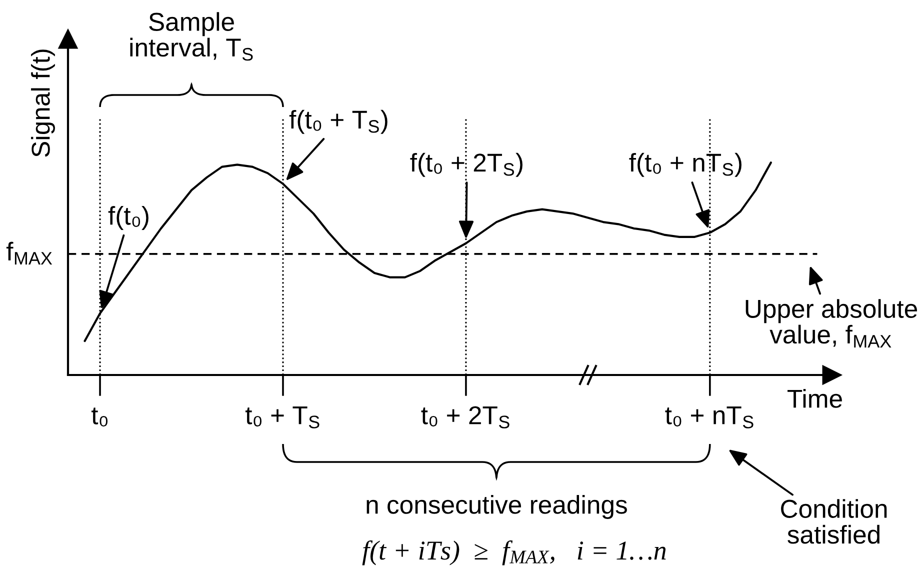  Describe the element at coordinates (709, 417) in the screenshot. I see `x-tick-label: t₀ + nT$_{S}$` at that location.